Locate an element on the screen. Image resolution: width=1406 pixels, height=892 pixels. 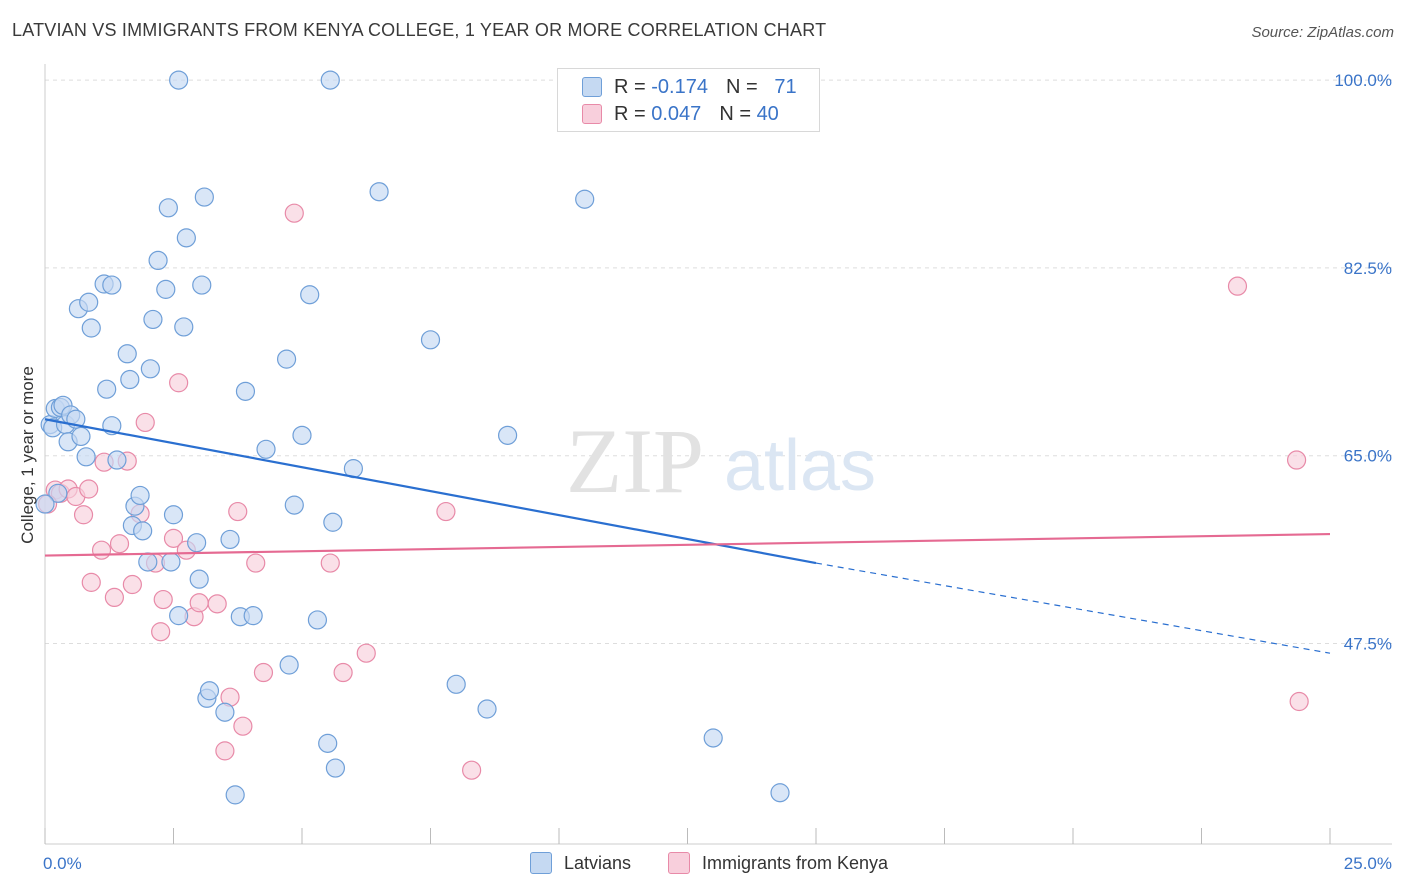
watermark: ZIP atlas is located at coordinates (721, 461).